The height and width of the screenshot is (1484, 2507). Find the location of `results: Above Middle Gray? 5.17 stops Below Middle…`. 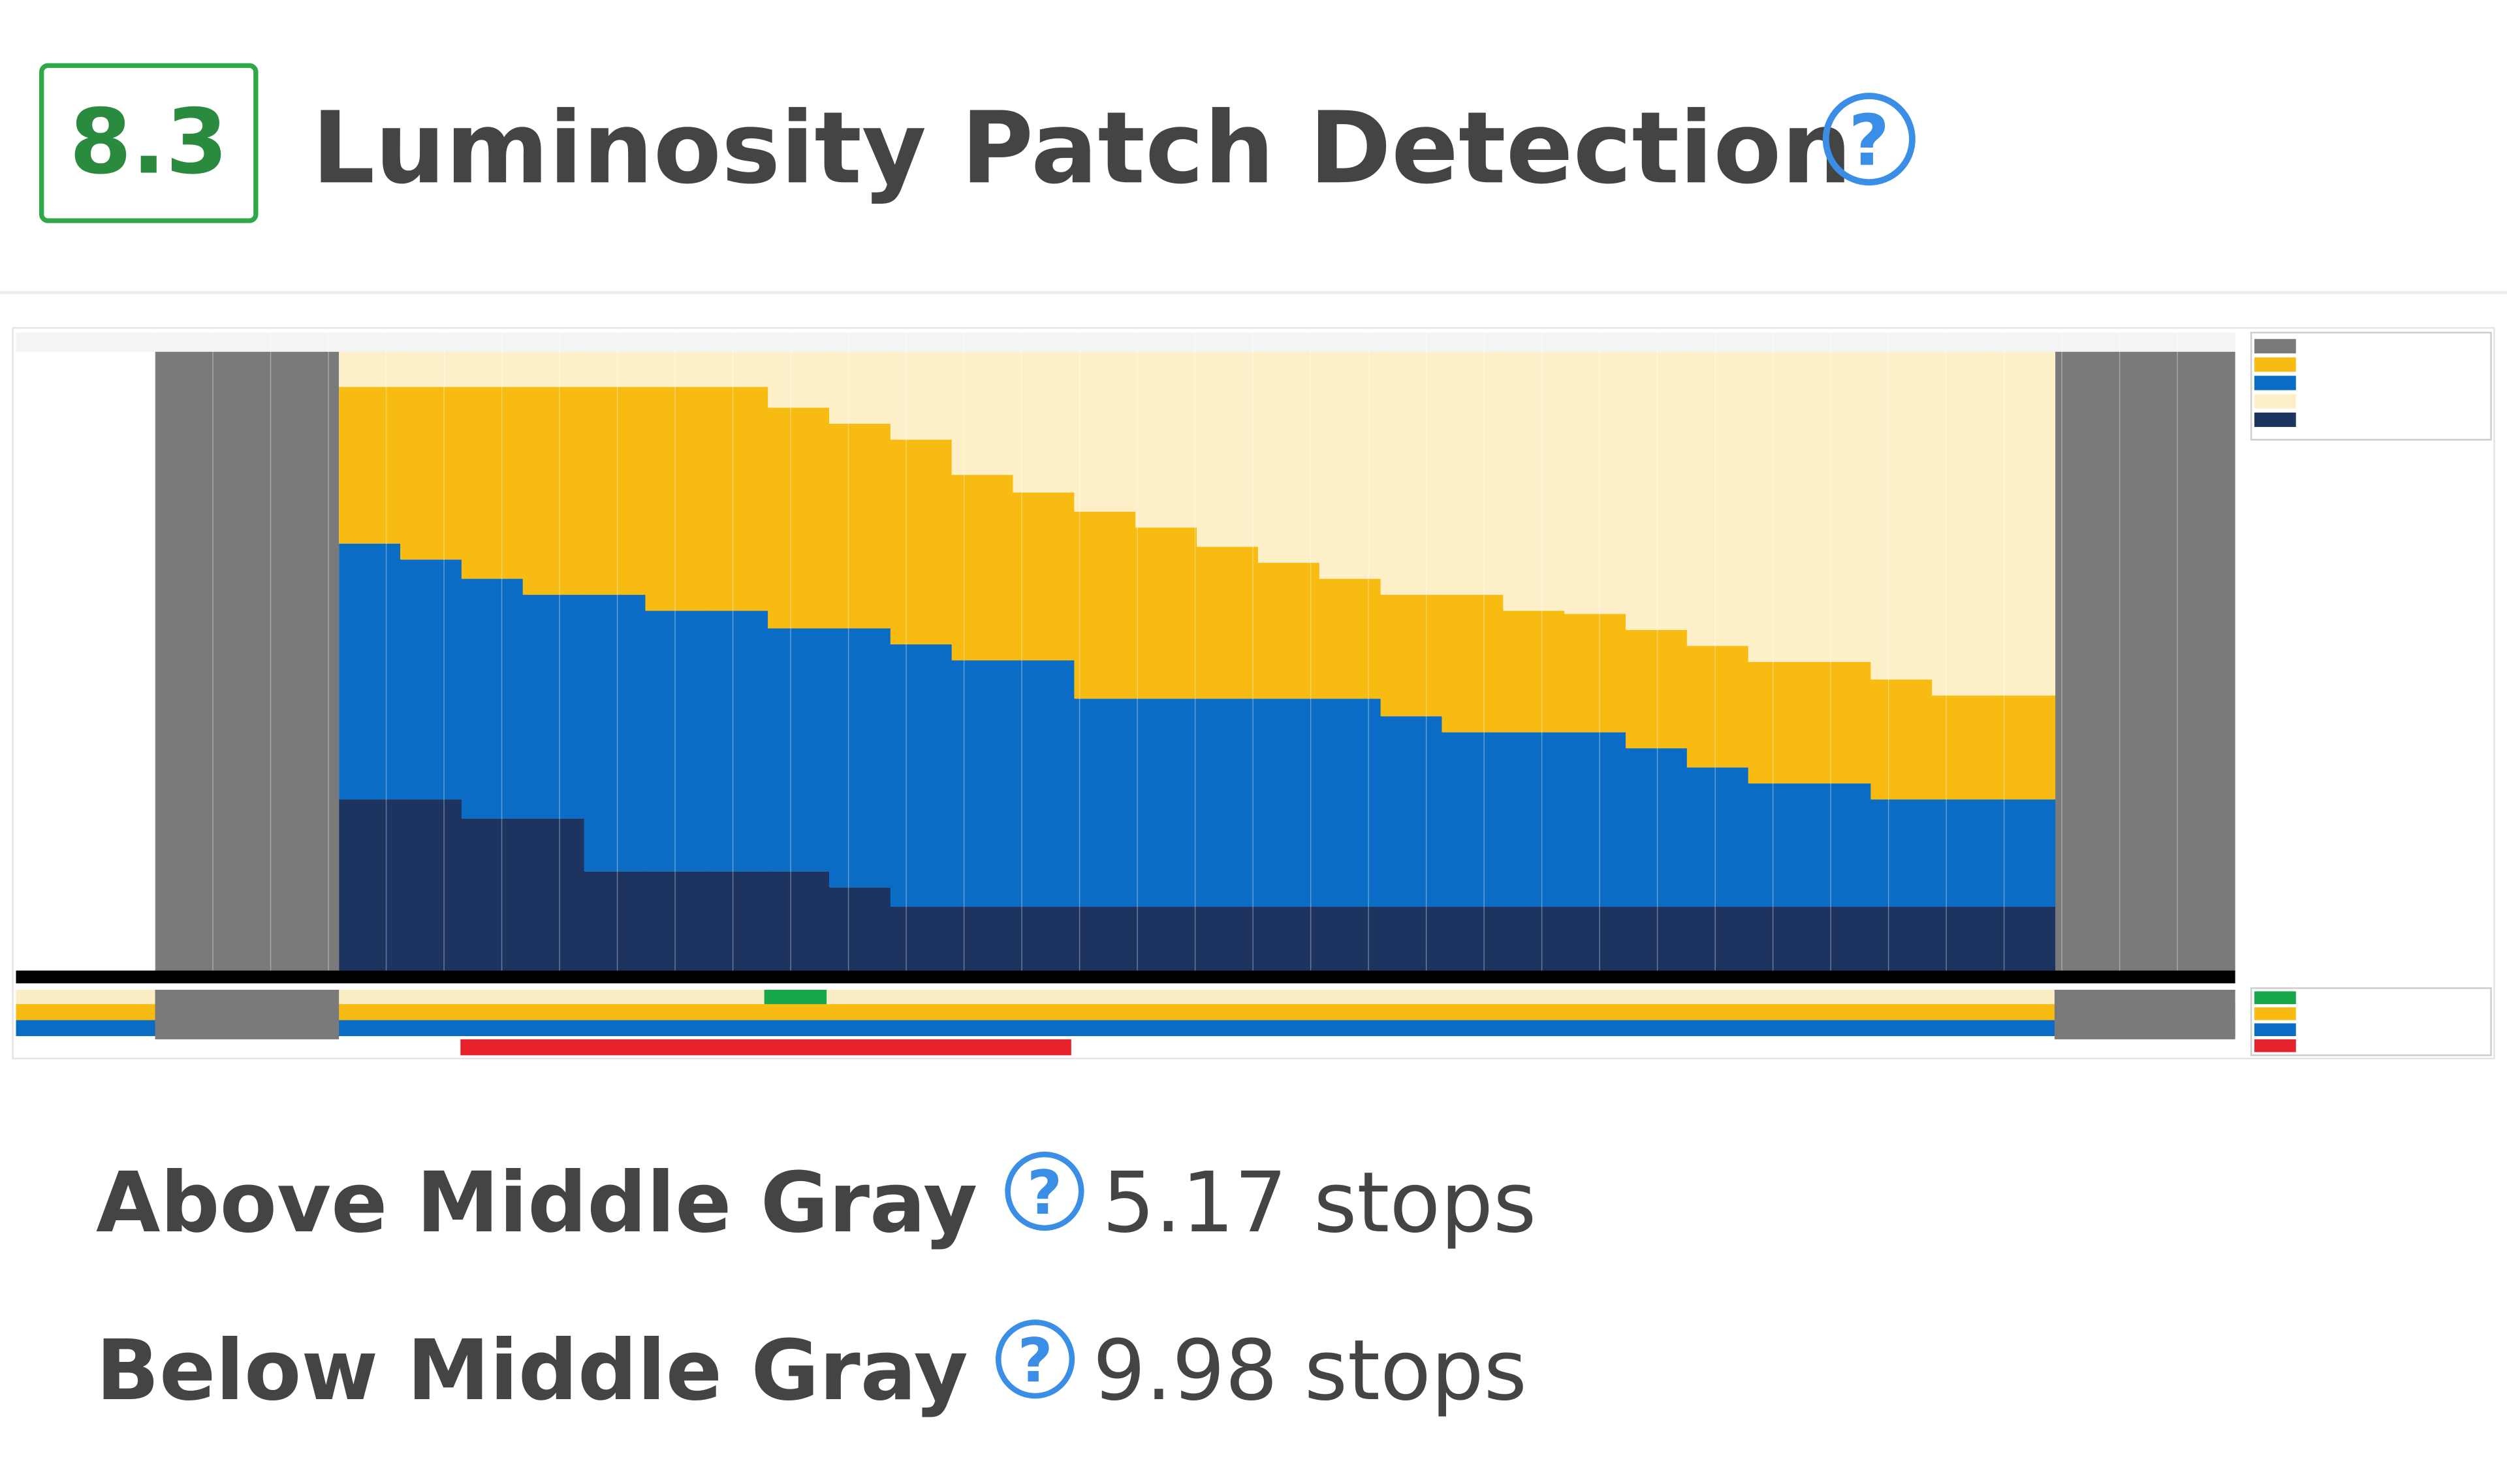

results: Above Middle Gray? 5.17 stops Below Middle… is located at coordinates (816, 1285).